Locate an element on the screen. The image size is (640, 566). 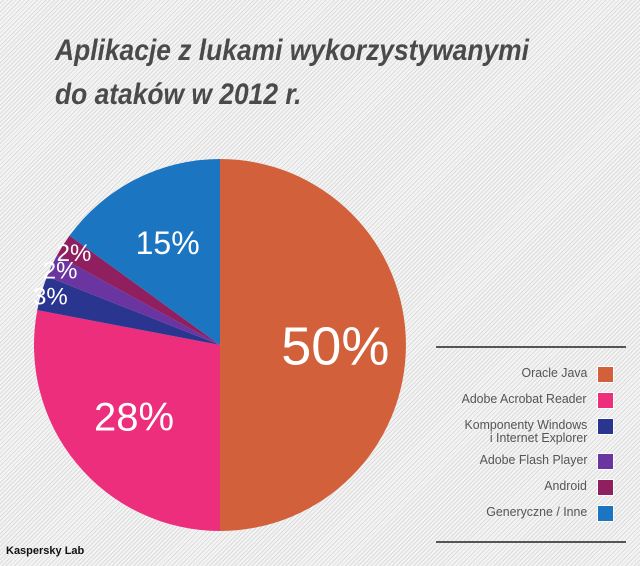
legend-item: Android is located at coordinates (531, 487).